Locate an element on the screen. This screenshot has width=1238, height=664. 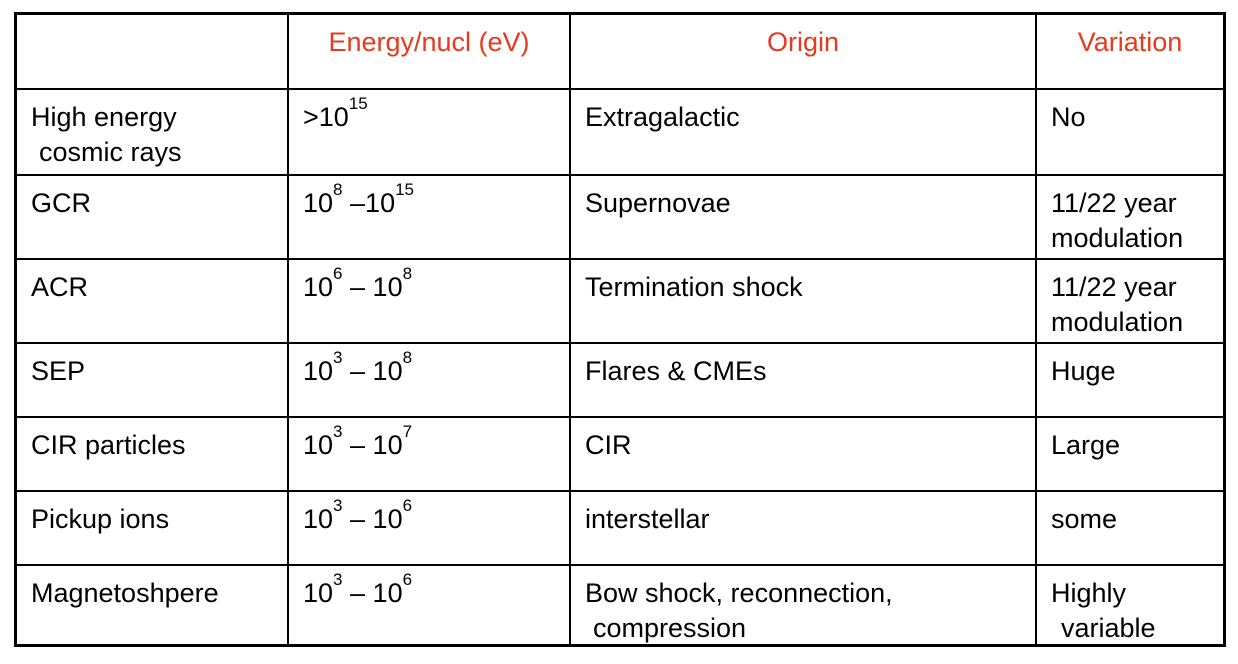
table-header-row: Energy/nucl (eV) Origin Variation is located at coordinates (620, 52).